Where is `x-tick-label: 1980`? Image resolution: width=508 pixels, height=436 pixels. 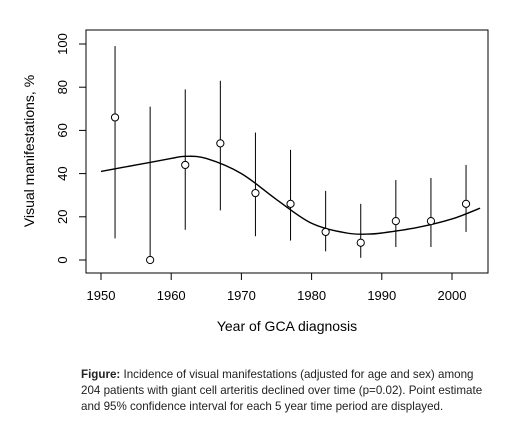 x-tick-label: 1980 is located at coordinates (311, 295).